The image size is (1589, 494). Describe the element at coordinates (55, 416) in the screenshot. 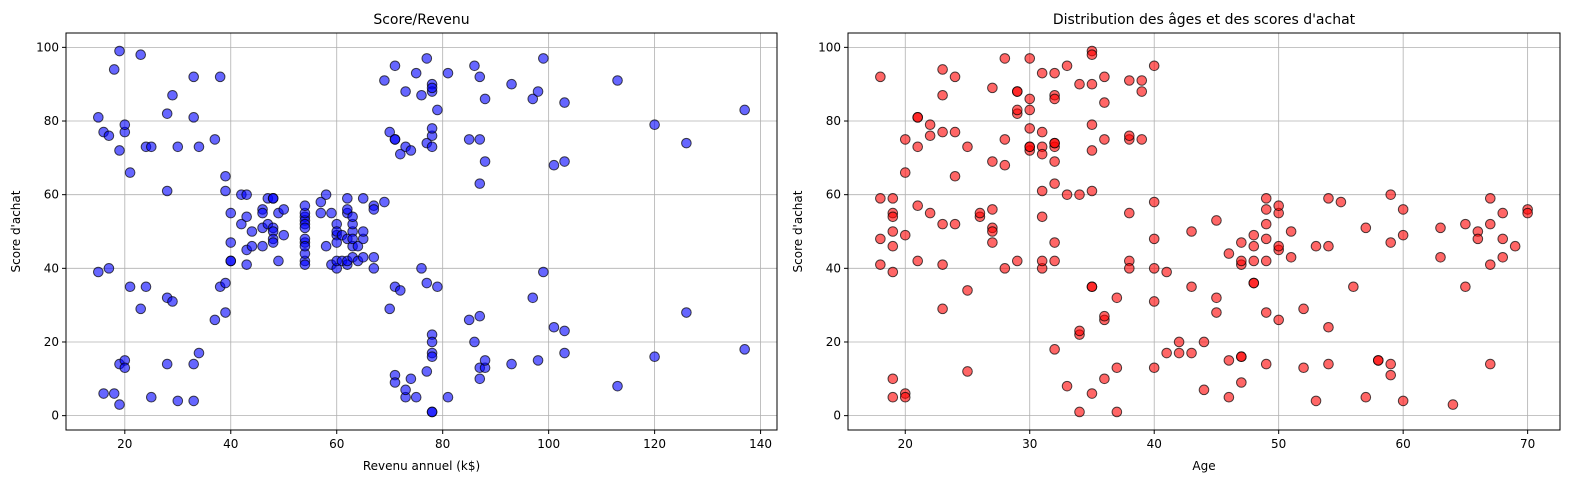

I see `y-tick-label: 0` at that location.